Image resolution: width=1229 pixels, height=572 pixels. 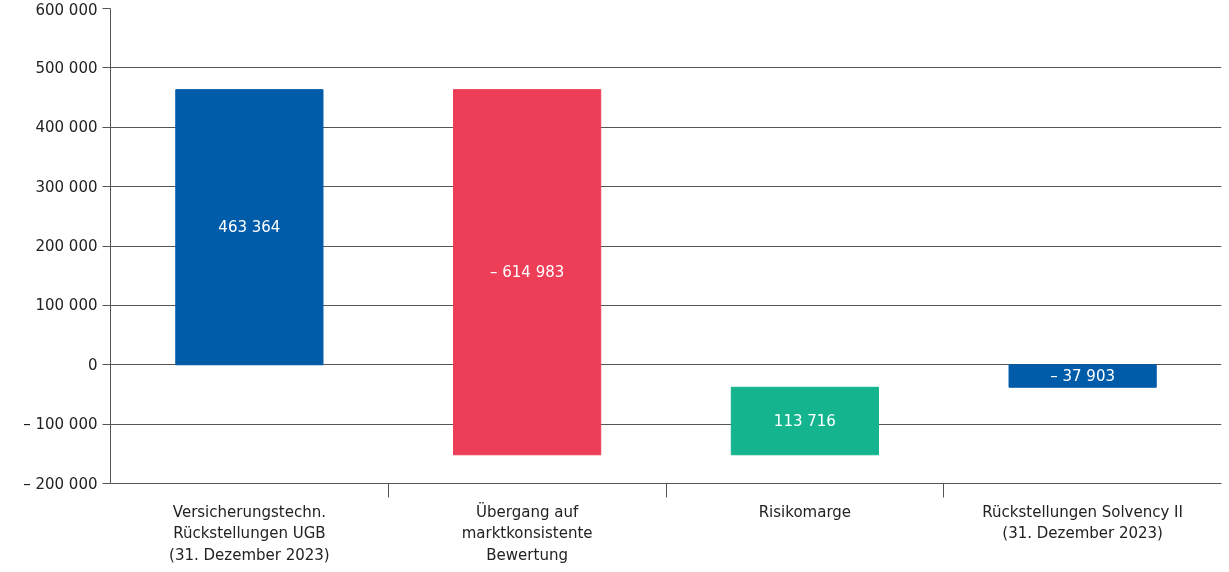 I want to click on data-label: – 614 983, so click(x=527, y=272).